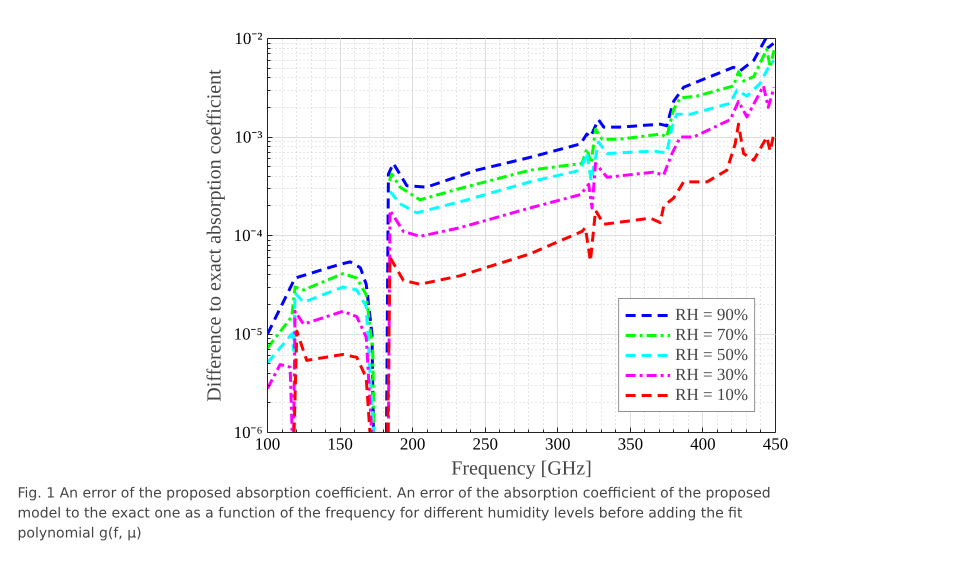 This screenshot has width=955, height=588. What do you see at coordinates (215, 235) in the screenshot?
I see `y-axis-title: Difference to exact absorption coefficient` at bounding box center [215, 235].